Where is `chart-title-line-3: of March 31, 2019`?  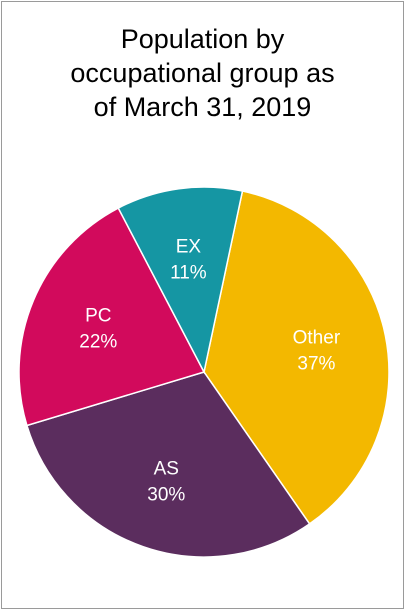
chart-title-line-3: of March 31, 2019 is located at coordinates (202, 107).